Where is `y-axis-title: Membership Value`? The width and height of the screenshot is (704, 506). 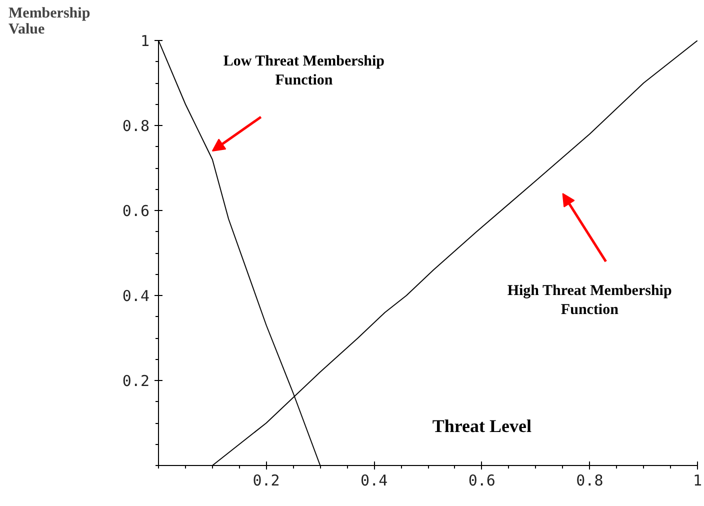 y-axis-title: Membership Value is located at coordinates (49, 22).